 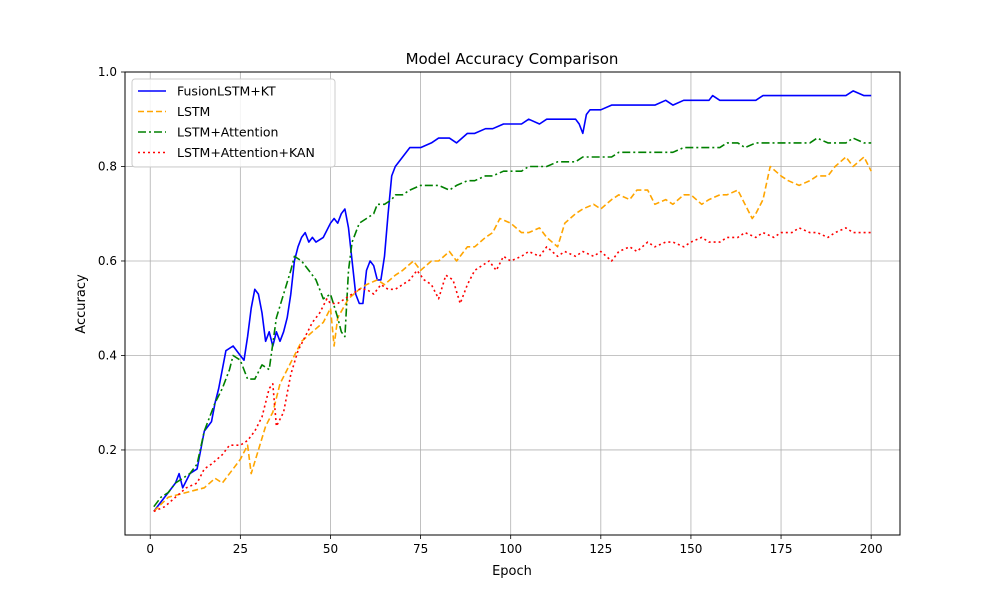 I want to click on x-axis-ticks: 0 25 50 75 100 125 150 175 200, so click(x=514, y=545).